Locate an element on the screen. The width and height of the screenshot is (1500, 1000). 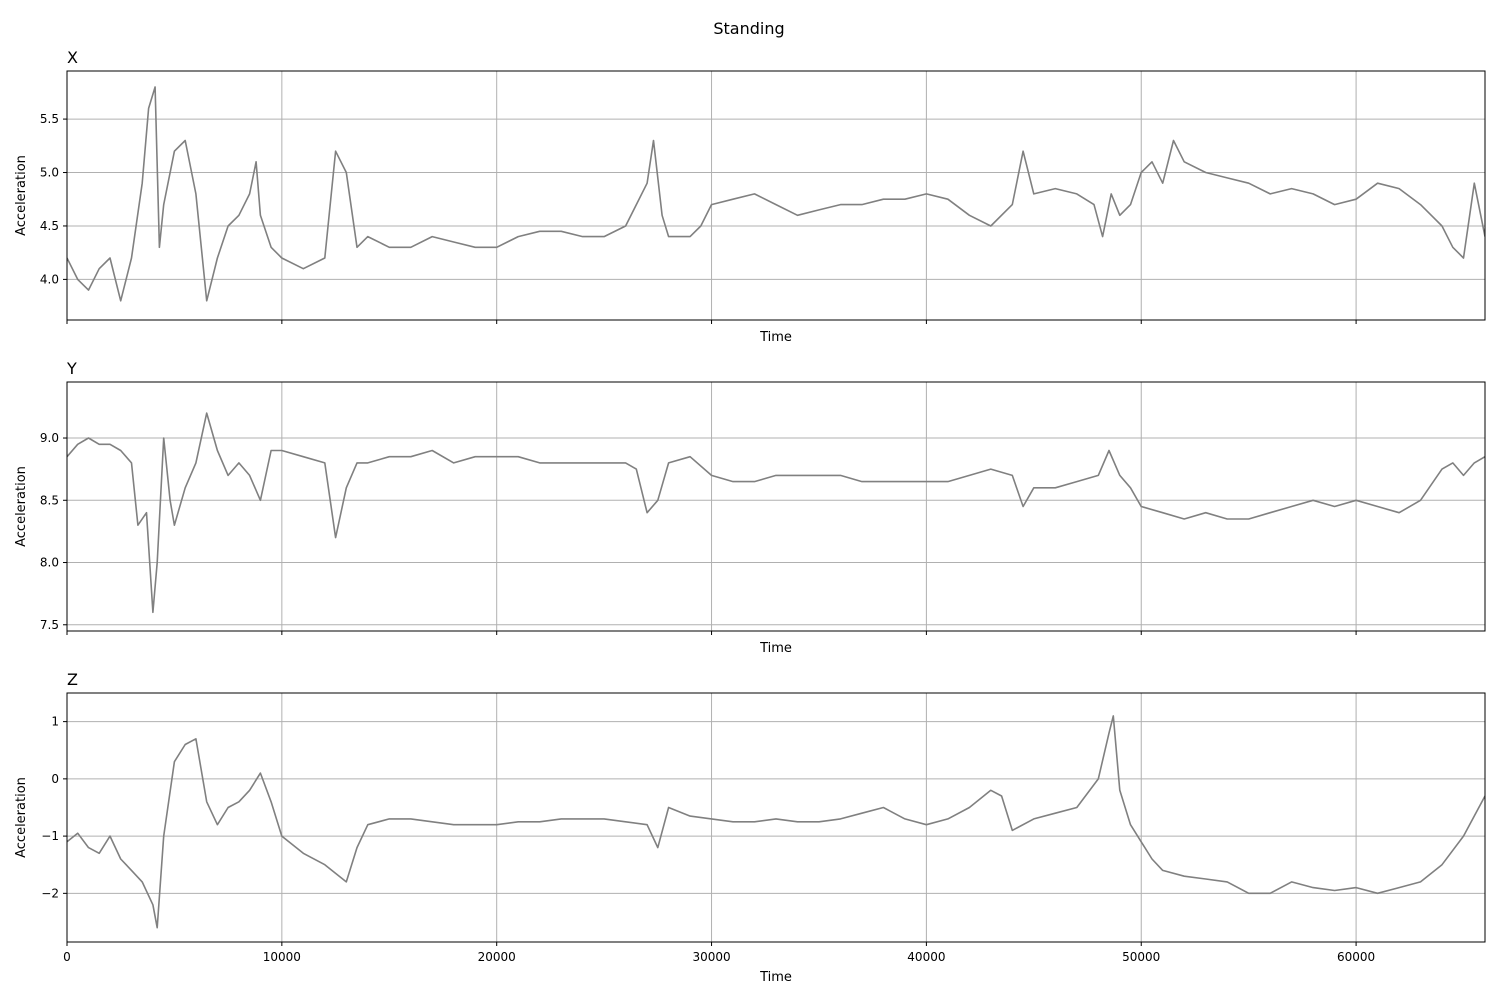
x-tick-label: 50000 is located at coordinates (1141, 957).